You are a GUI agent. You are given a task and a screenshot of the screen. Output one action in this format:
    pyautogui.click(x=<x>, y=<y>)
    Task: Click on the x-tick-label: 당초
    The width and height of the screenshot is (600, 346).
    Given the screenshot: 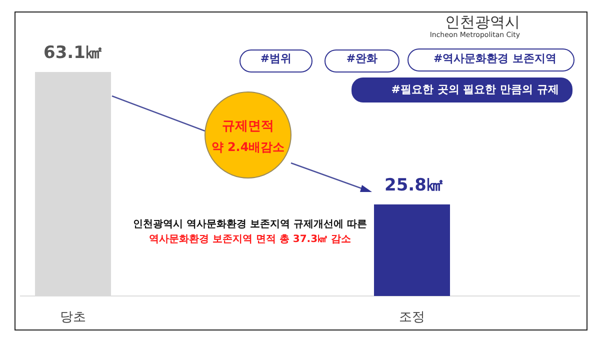 What is the action you would take?
    pyautogui.click(x=73, y=317)
    